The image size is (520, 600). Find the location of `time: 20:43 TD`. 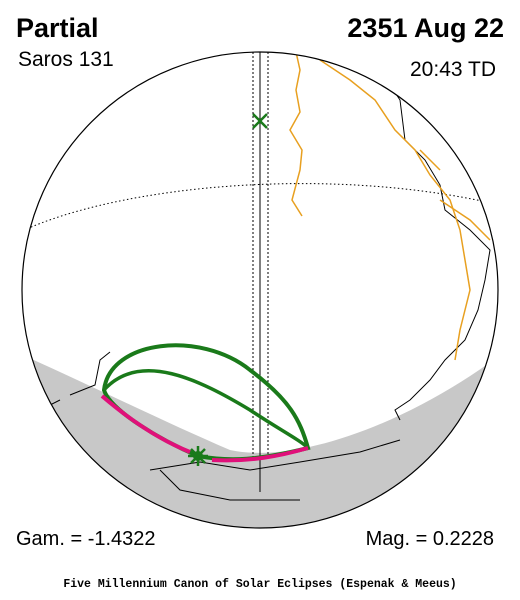

time: 20:43 TD is located at coordinates (453, 69).